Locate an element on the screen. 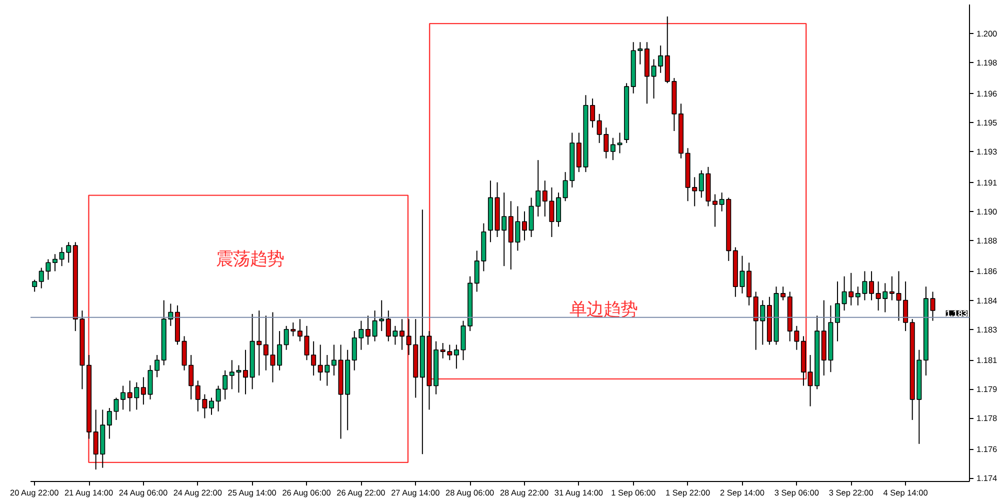 This screenshot has width=1000, height=502. y-tick-label: 1.181 is located at coordinates (987, 361).